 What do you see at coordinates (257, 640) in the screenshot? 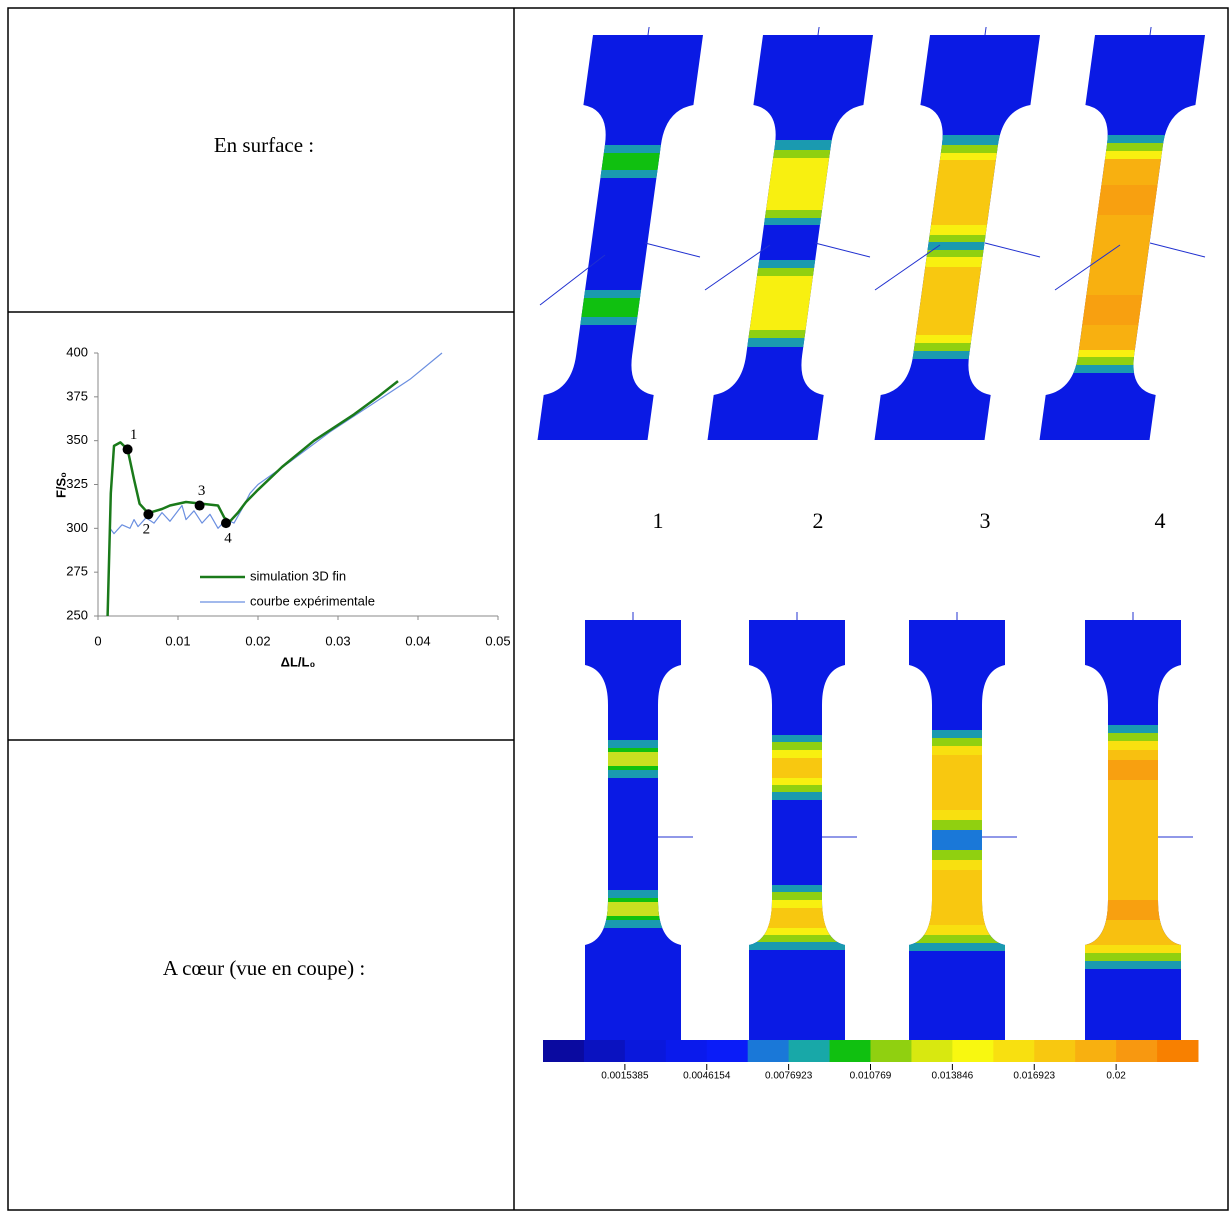
I see `x-tick-label: 0.02` at bounding box center [257, 640].